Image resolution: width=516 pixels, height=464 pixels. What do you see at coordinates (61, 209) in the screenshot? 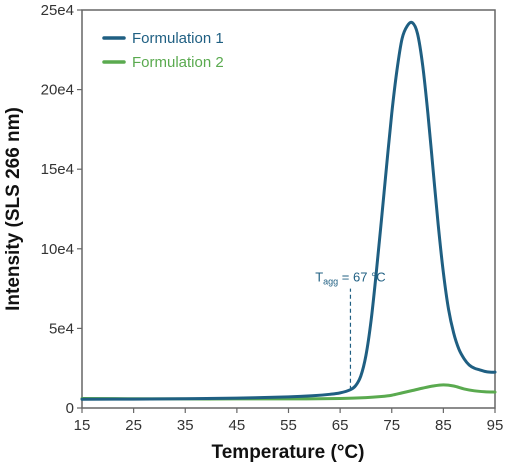
I see `y-axis-ticks: 0 5e4 10e4 15e4 20e4 25e4` at bounding box center [61, 209].